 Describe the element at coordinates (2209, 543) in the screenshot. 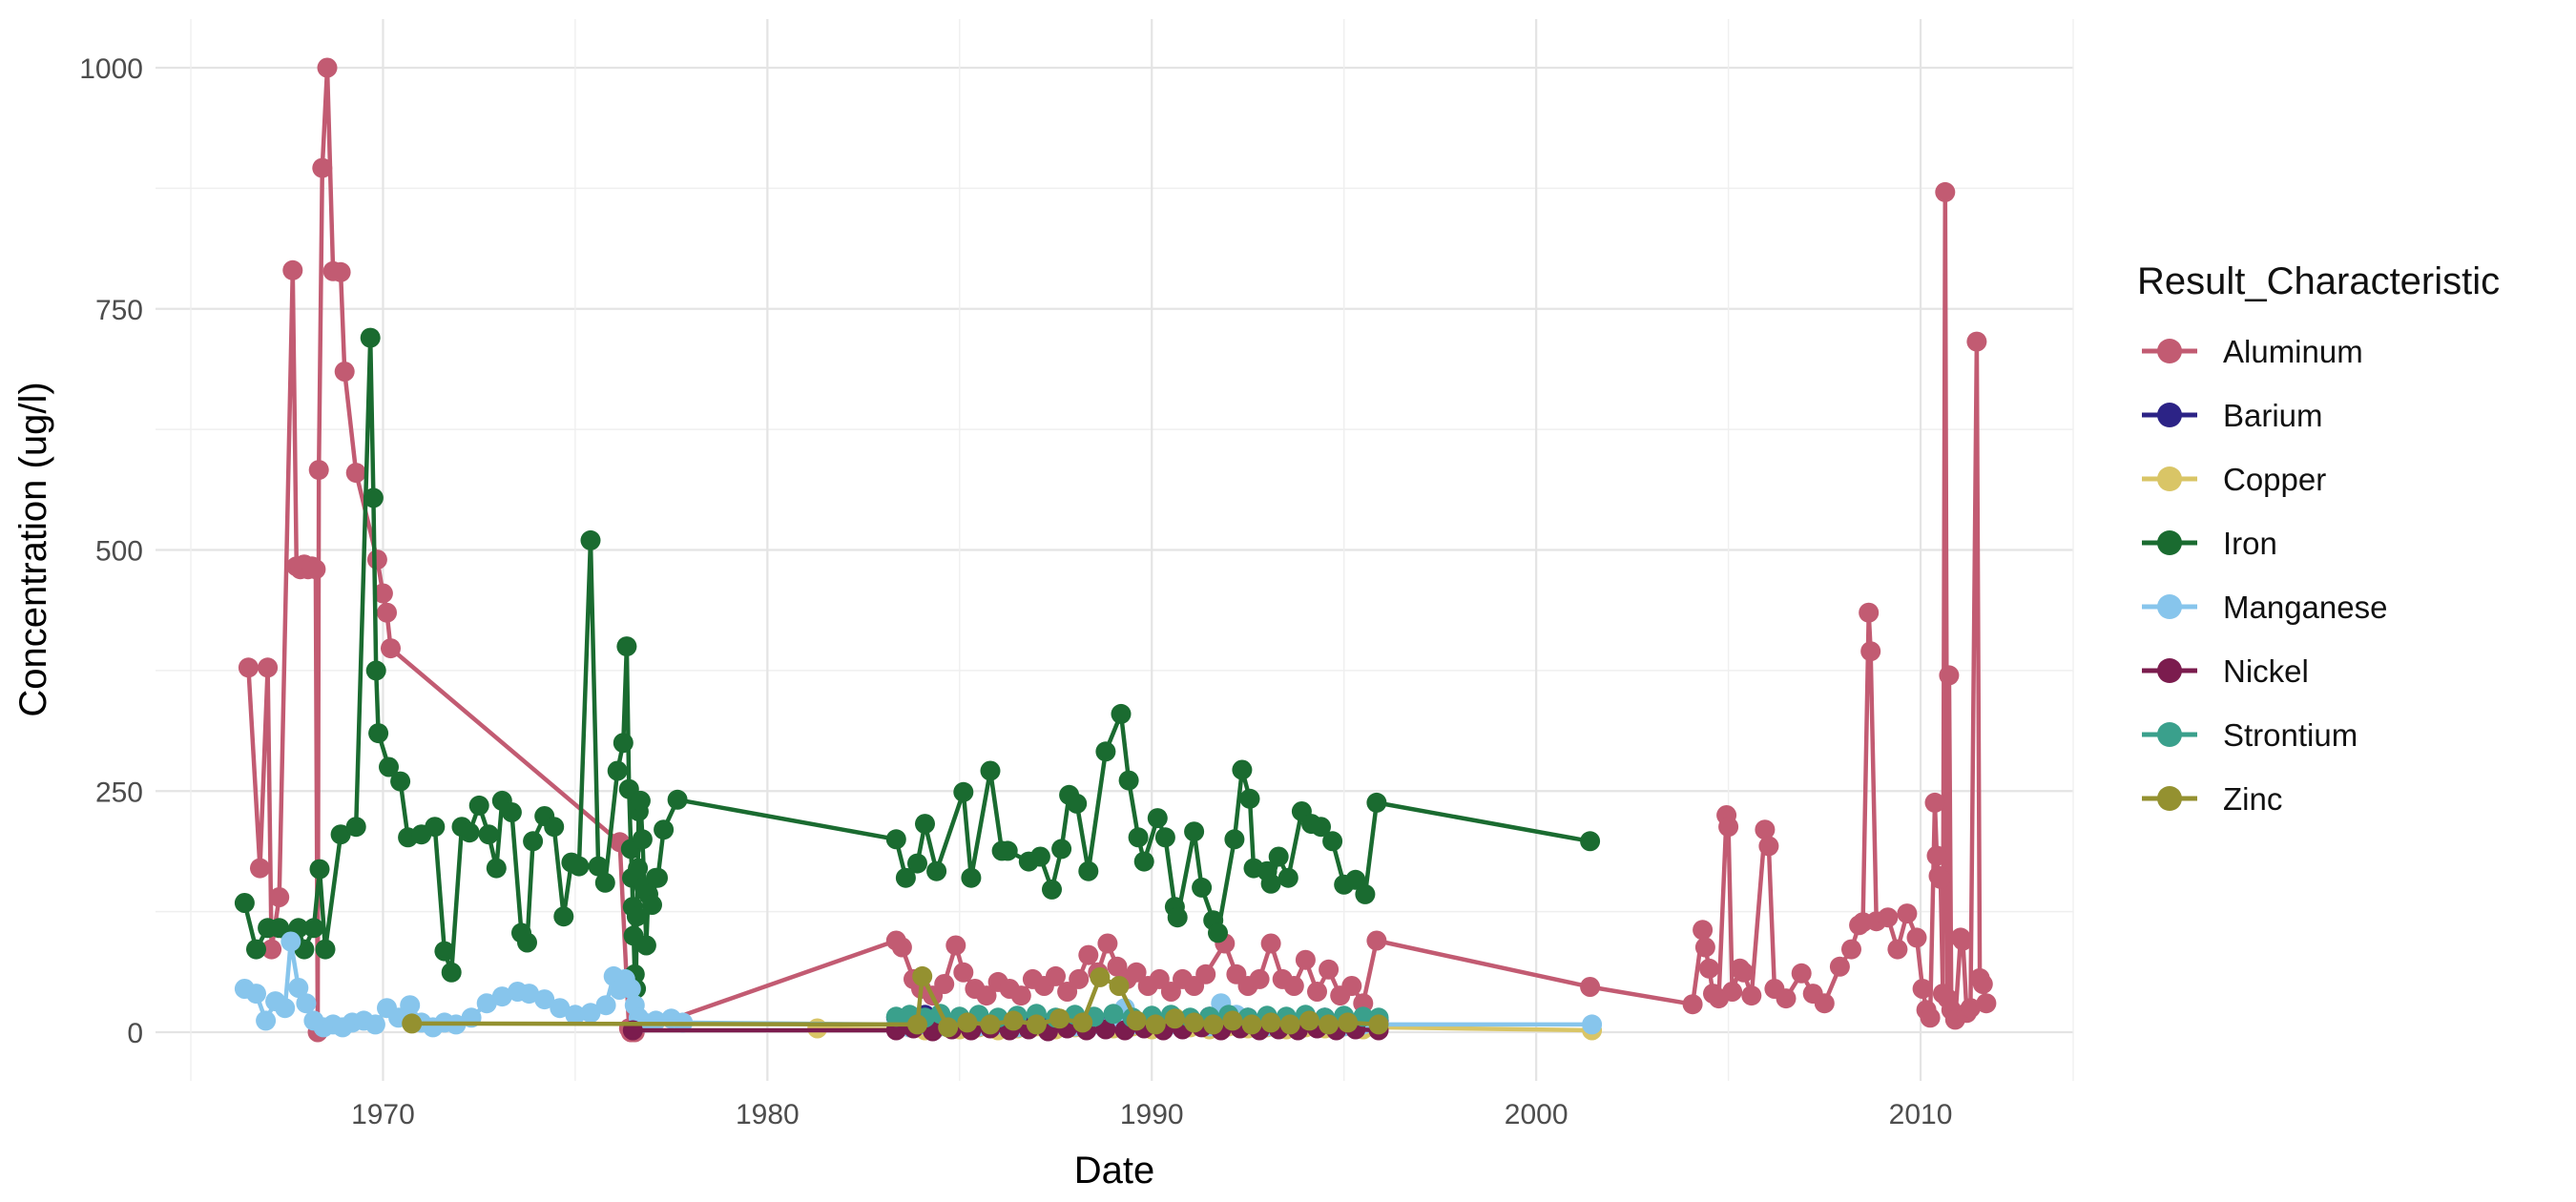

I see `legend-entry-iron: Iron` at that location.